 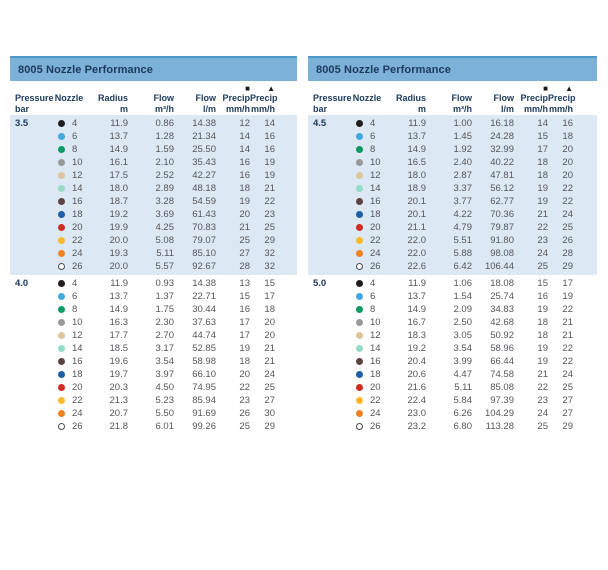 What do you see at coordinates (142, 253) in the screenshot?
I see `table-row: 24 19.3 5.11 85.10 27 32` at bounding box center [142, 253].